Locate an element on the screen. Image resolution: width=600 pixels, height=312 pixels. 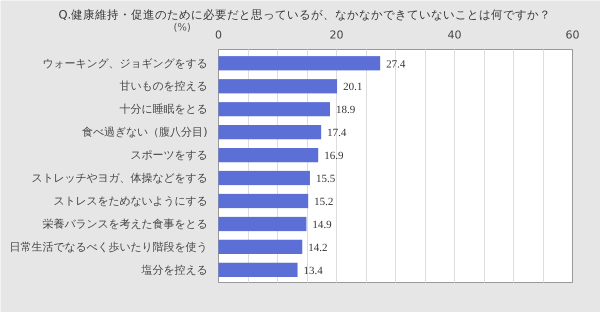
x-tick-label: 0 is located at coordinates (218, 35).